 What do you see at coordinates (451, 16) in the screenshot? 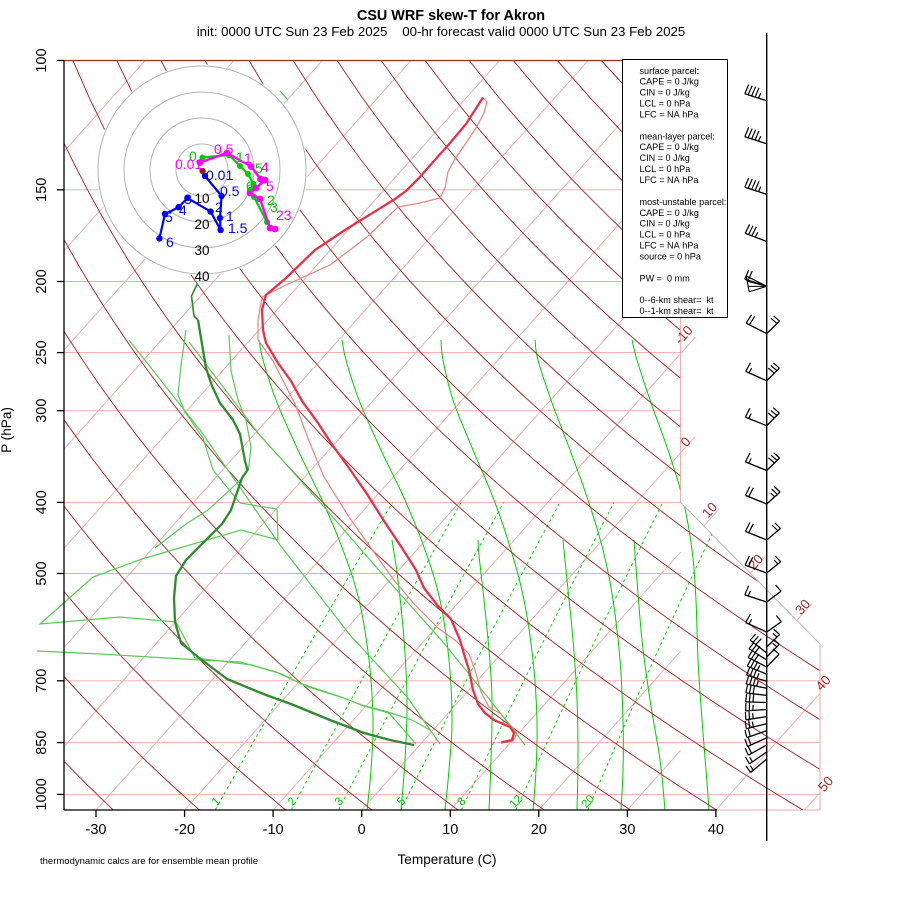
I see `svg-text: CSU WRF skew-T for Akron` at bounding box center [451, 16].